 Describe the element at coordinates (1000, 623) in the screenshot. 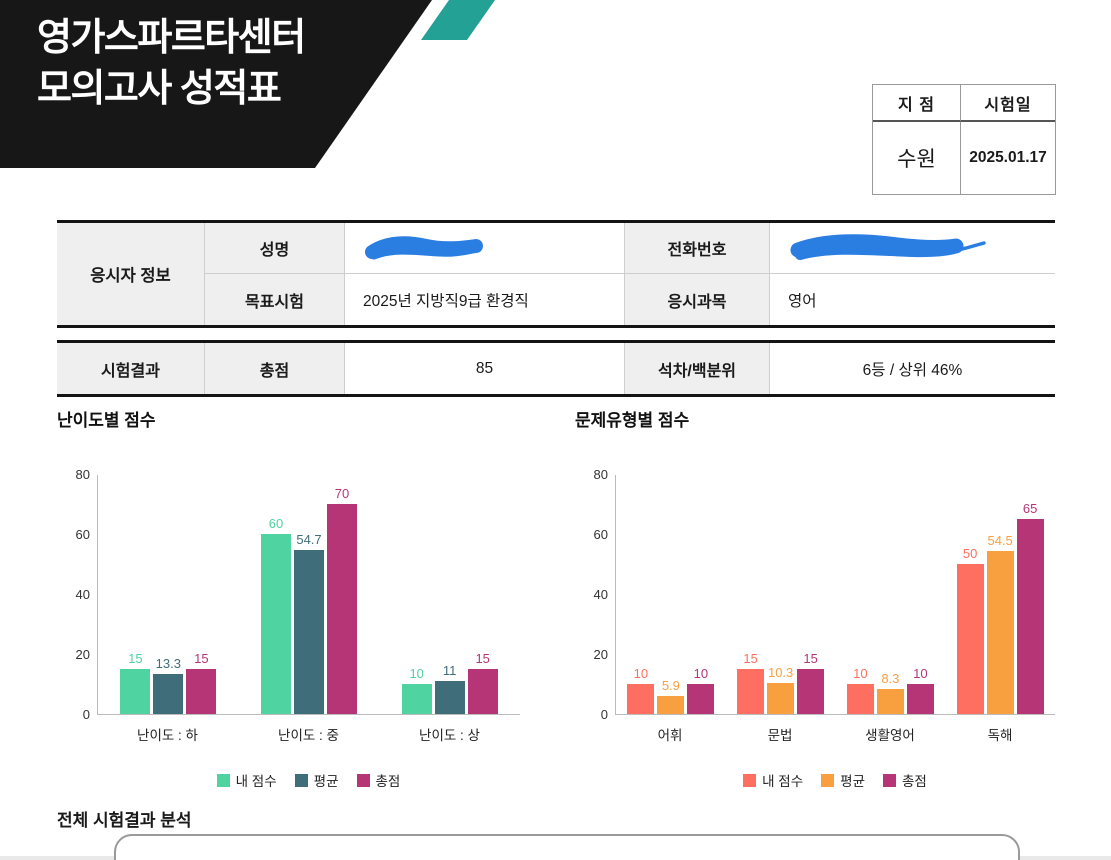

I see `bar-with-label: 54.5` at that location.